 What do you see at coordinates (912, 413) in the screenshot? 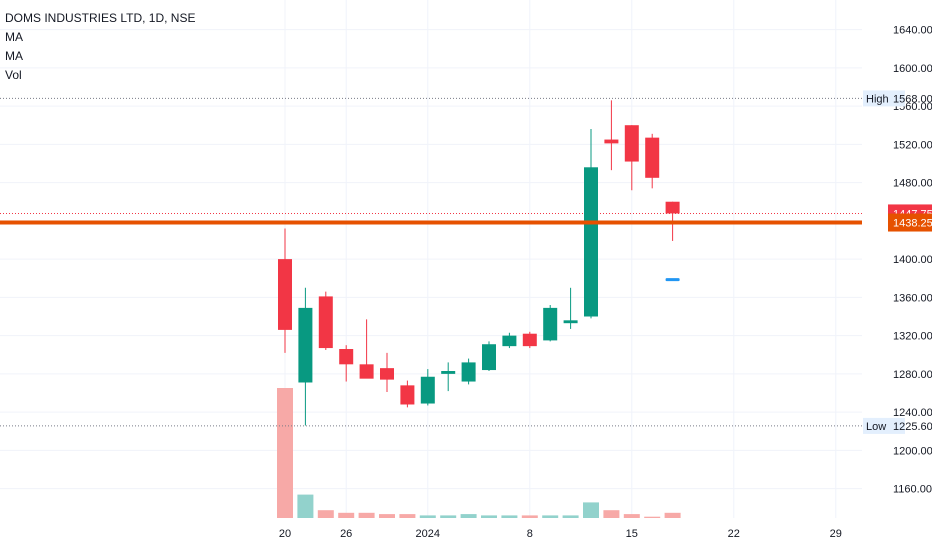
I see `y-tick-label: 1240.00` at bounding box center [912, 413].